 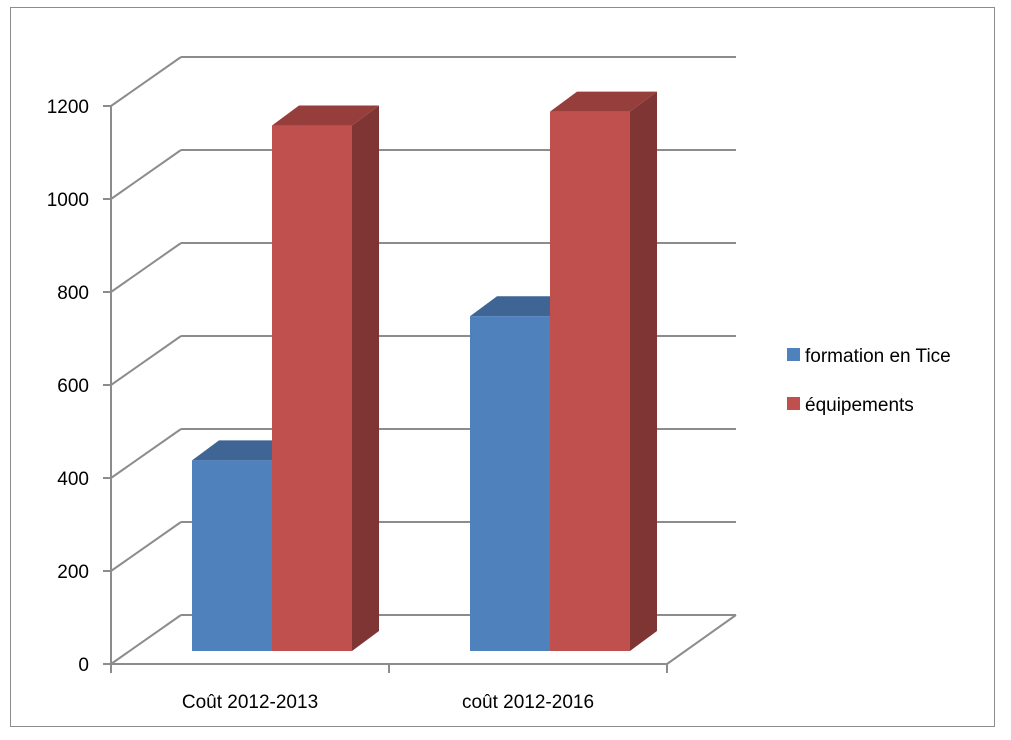 I want to click on y-tick: 600, so click(x=84, y=386).